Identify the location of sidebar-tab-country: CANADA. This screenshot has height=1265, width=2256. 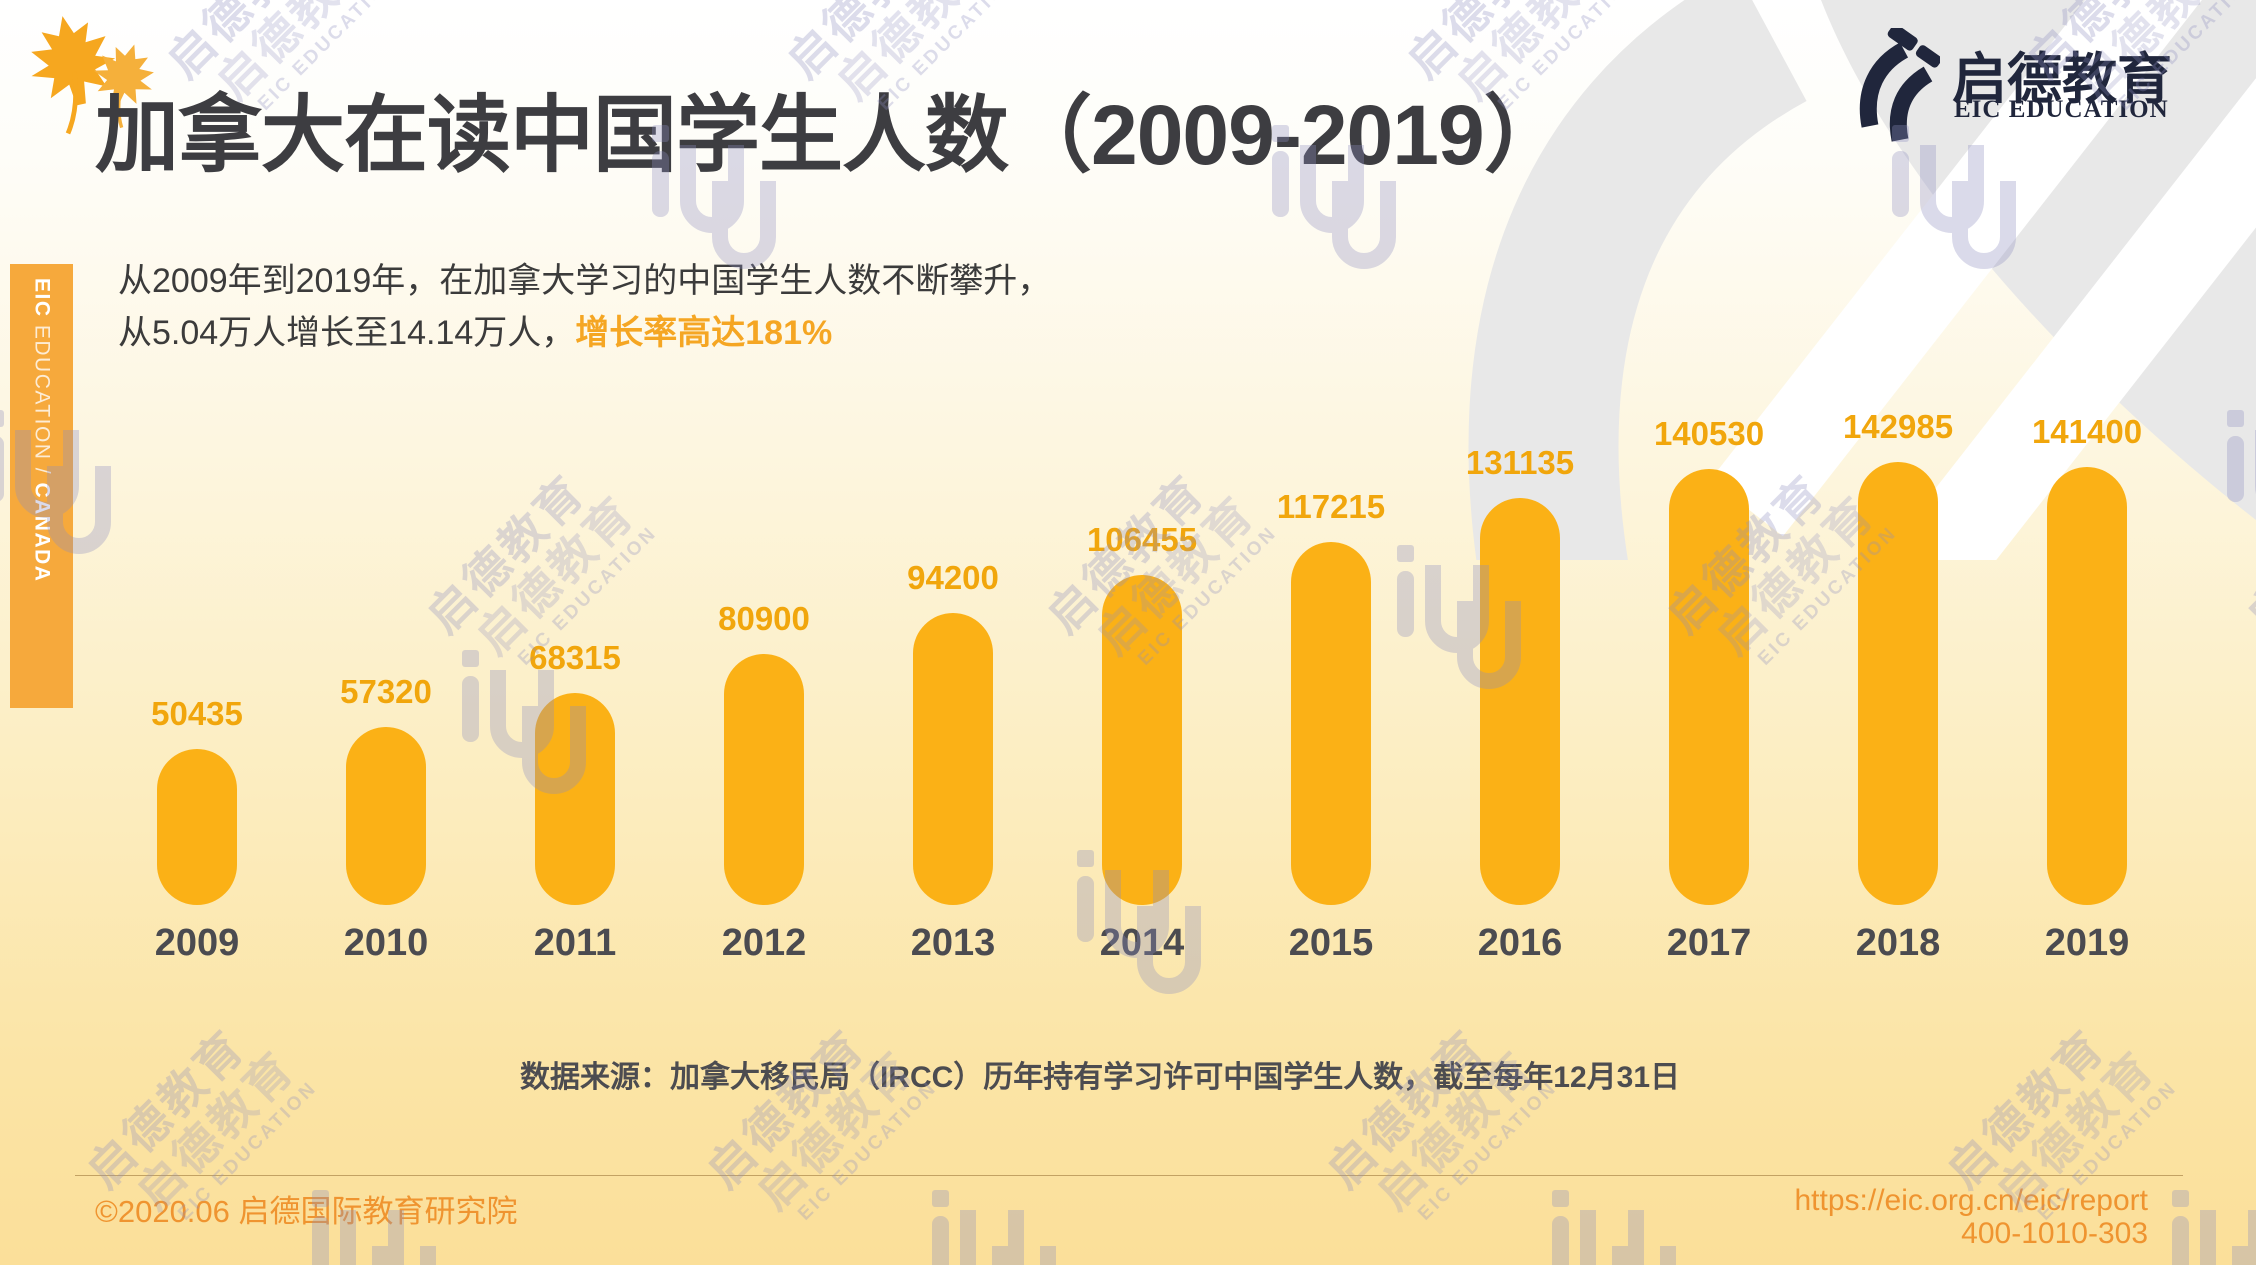
(42, 532).